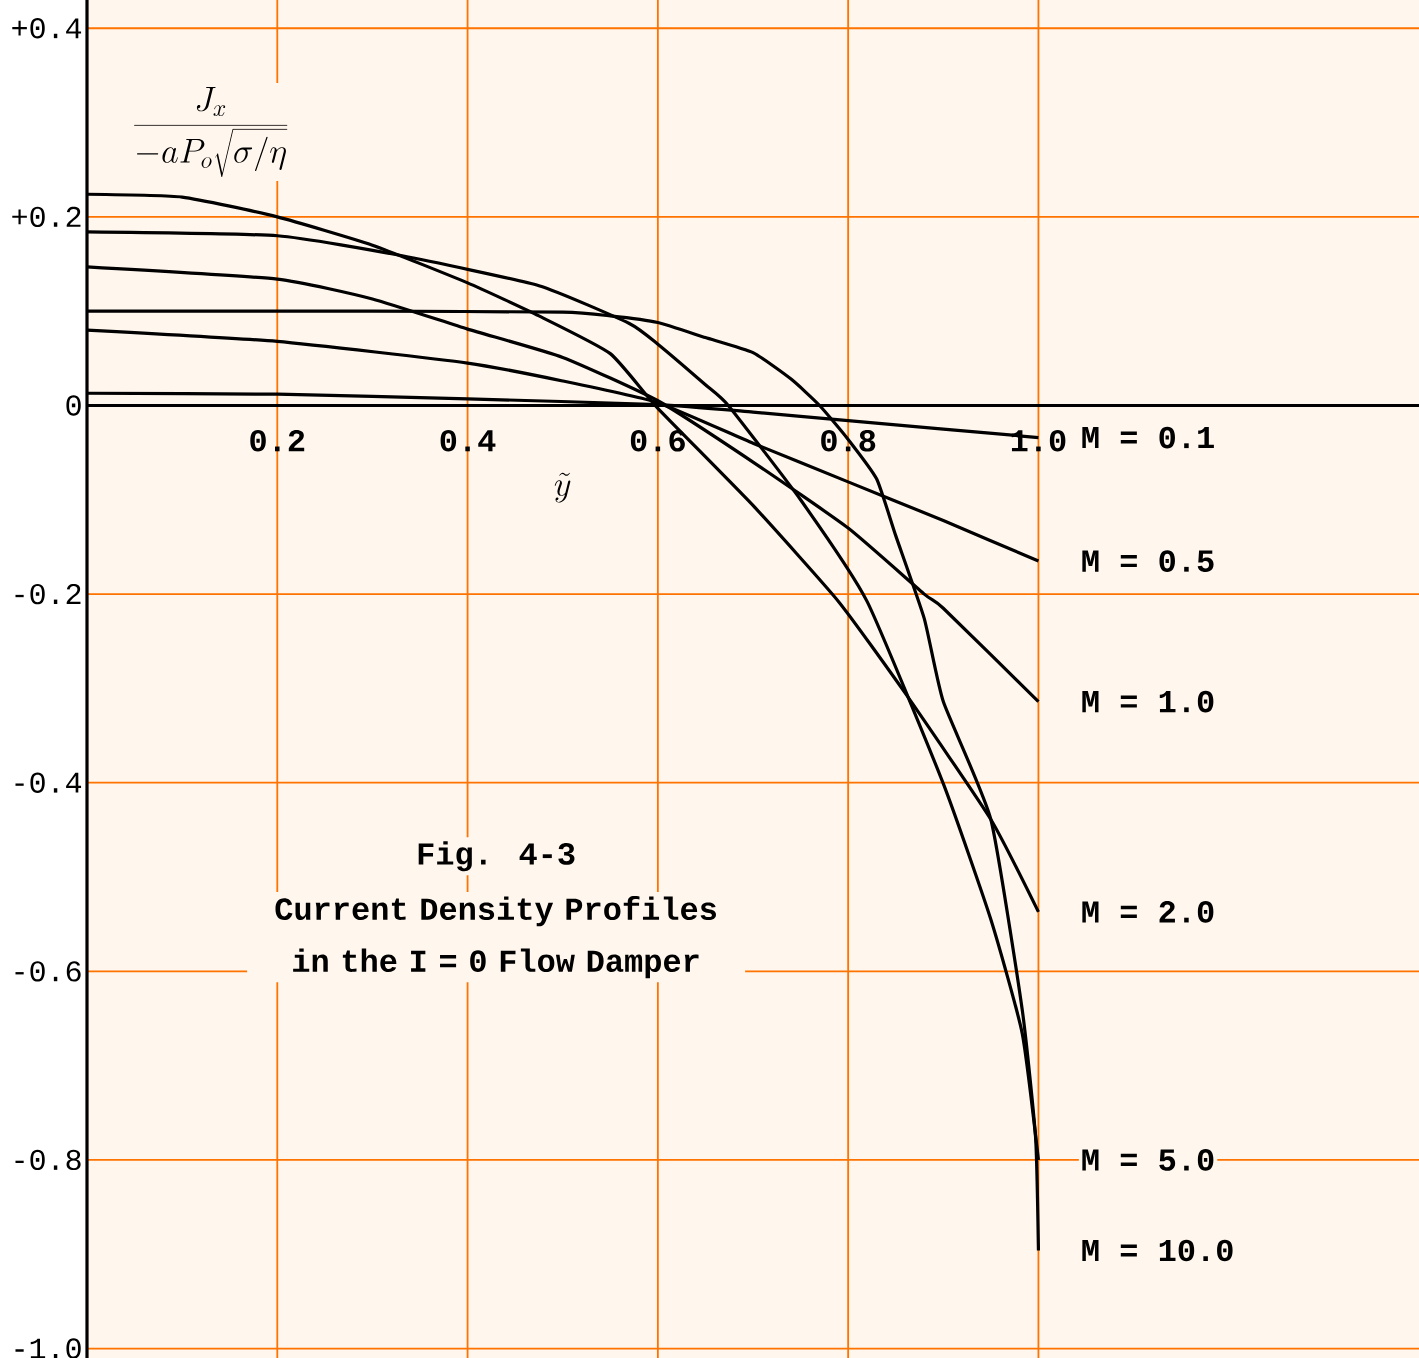  I want to click on y-tick-label: -0.8, so click(48, 1160).